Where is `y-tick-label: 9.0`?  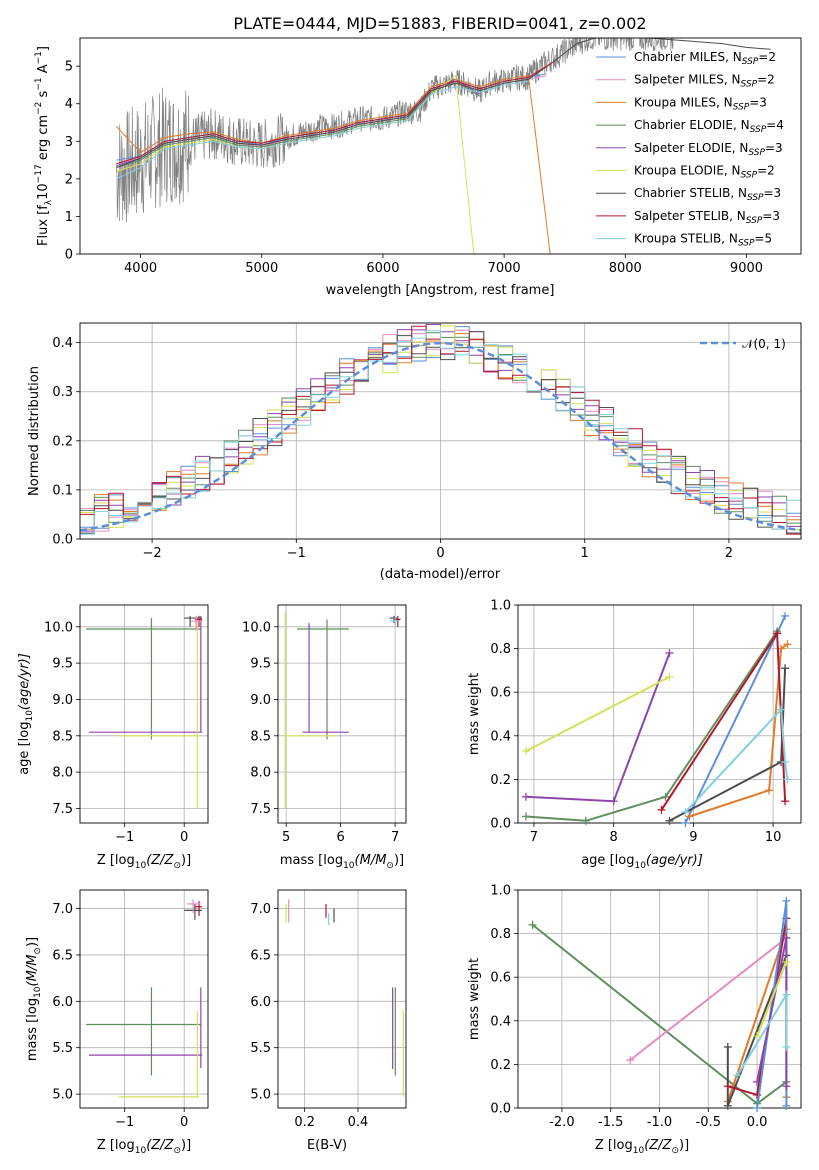
y-tick-label: 9.0 is located at coordinates (260, 700).